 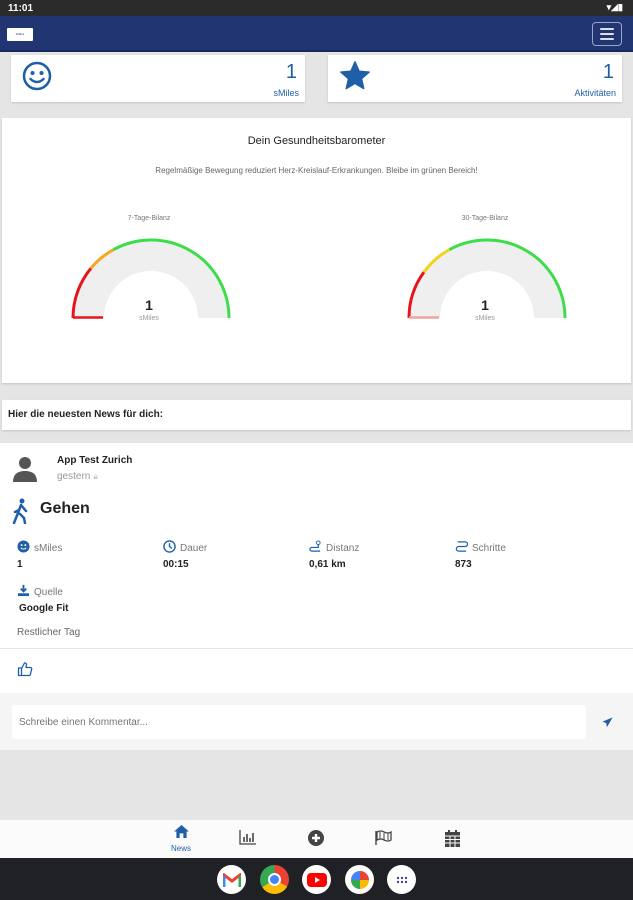 I want to click on plus-circle-icon, so click(x=316, y=838).